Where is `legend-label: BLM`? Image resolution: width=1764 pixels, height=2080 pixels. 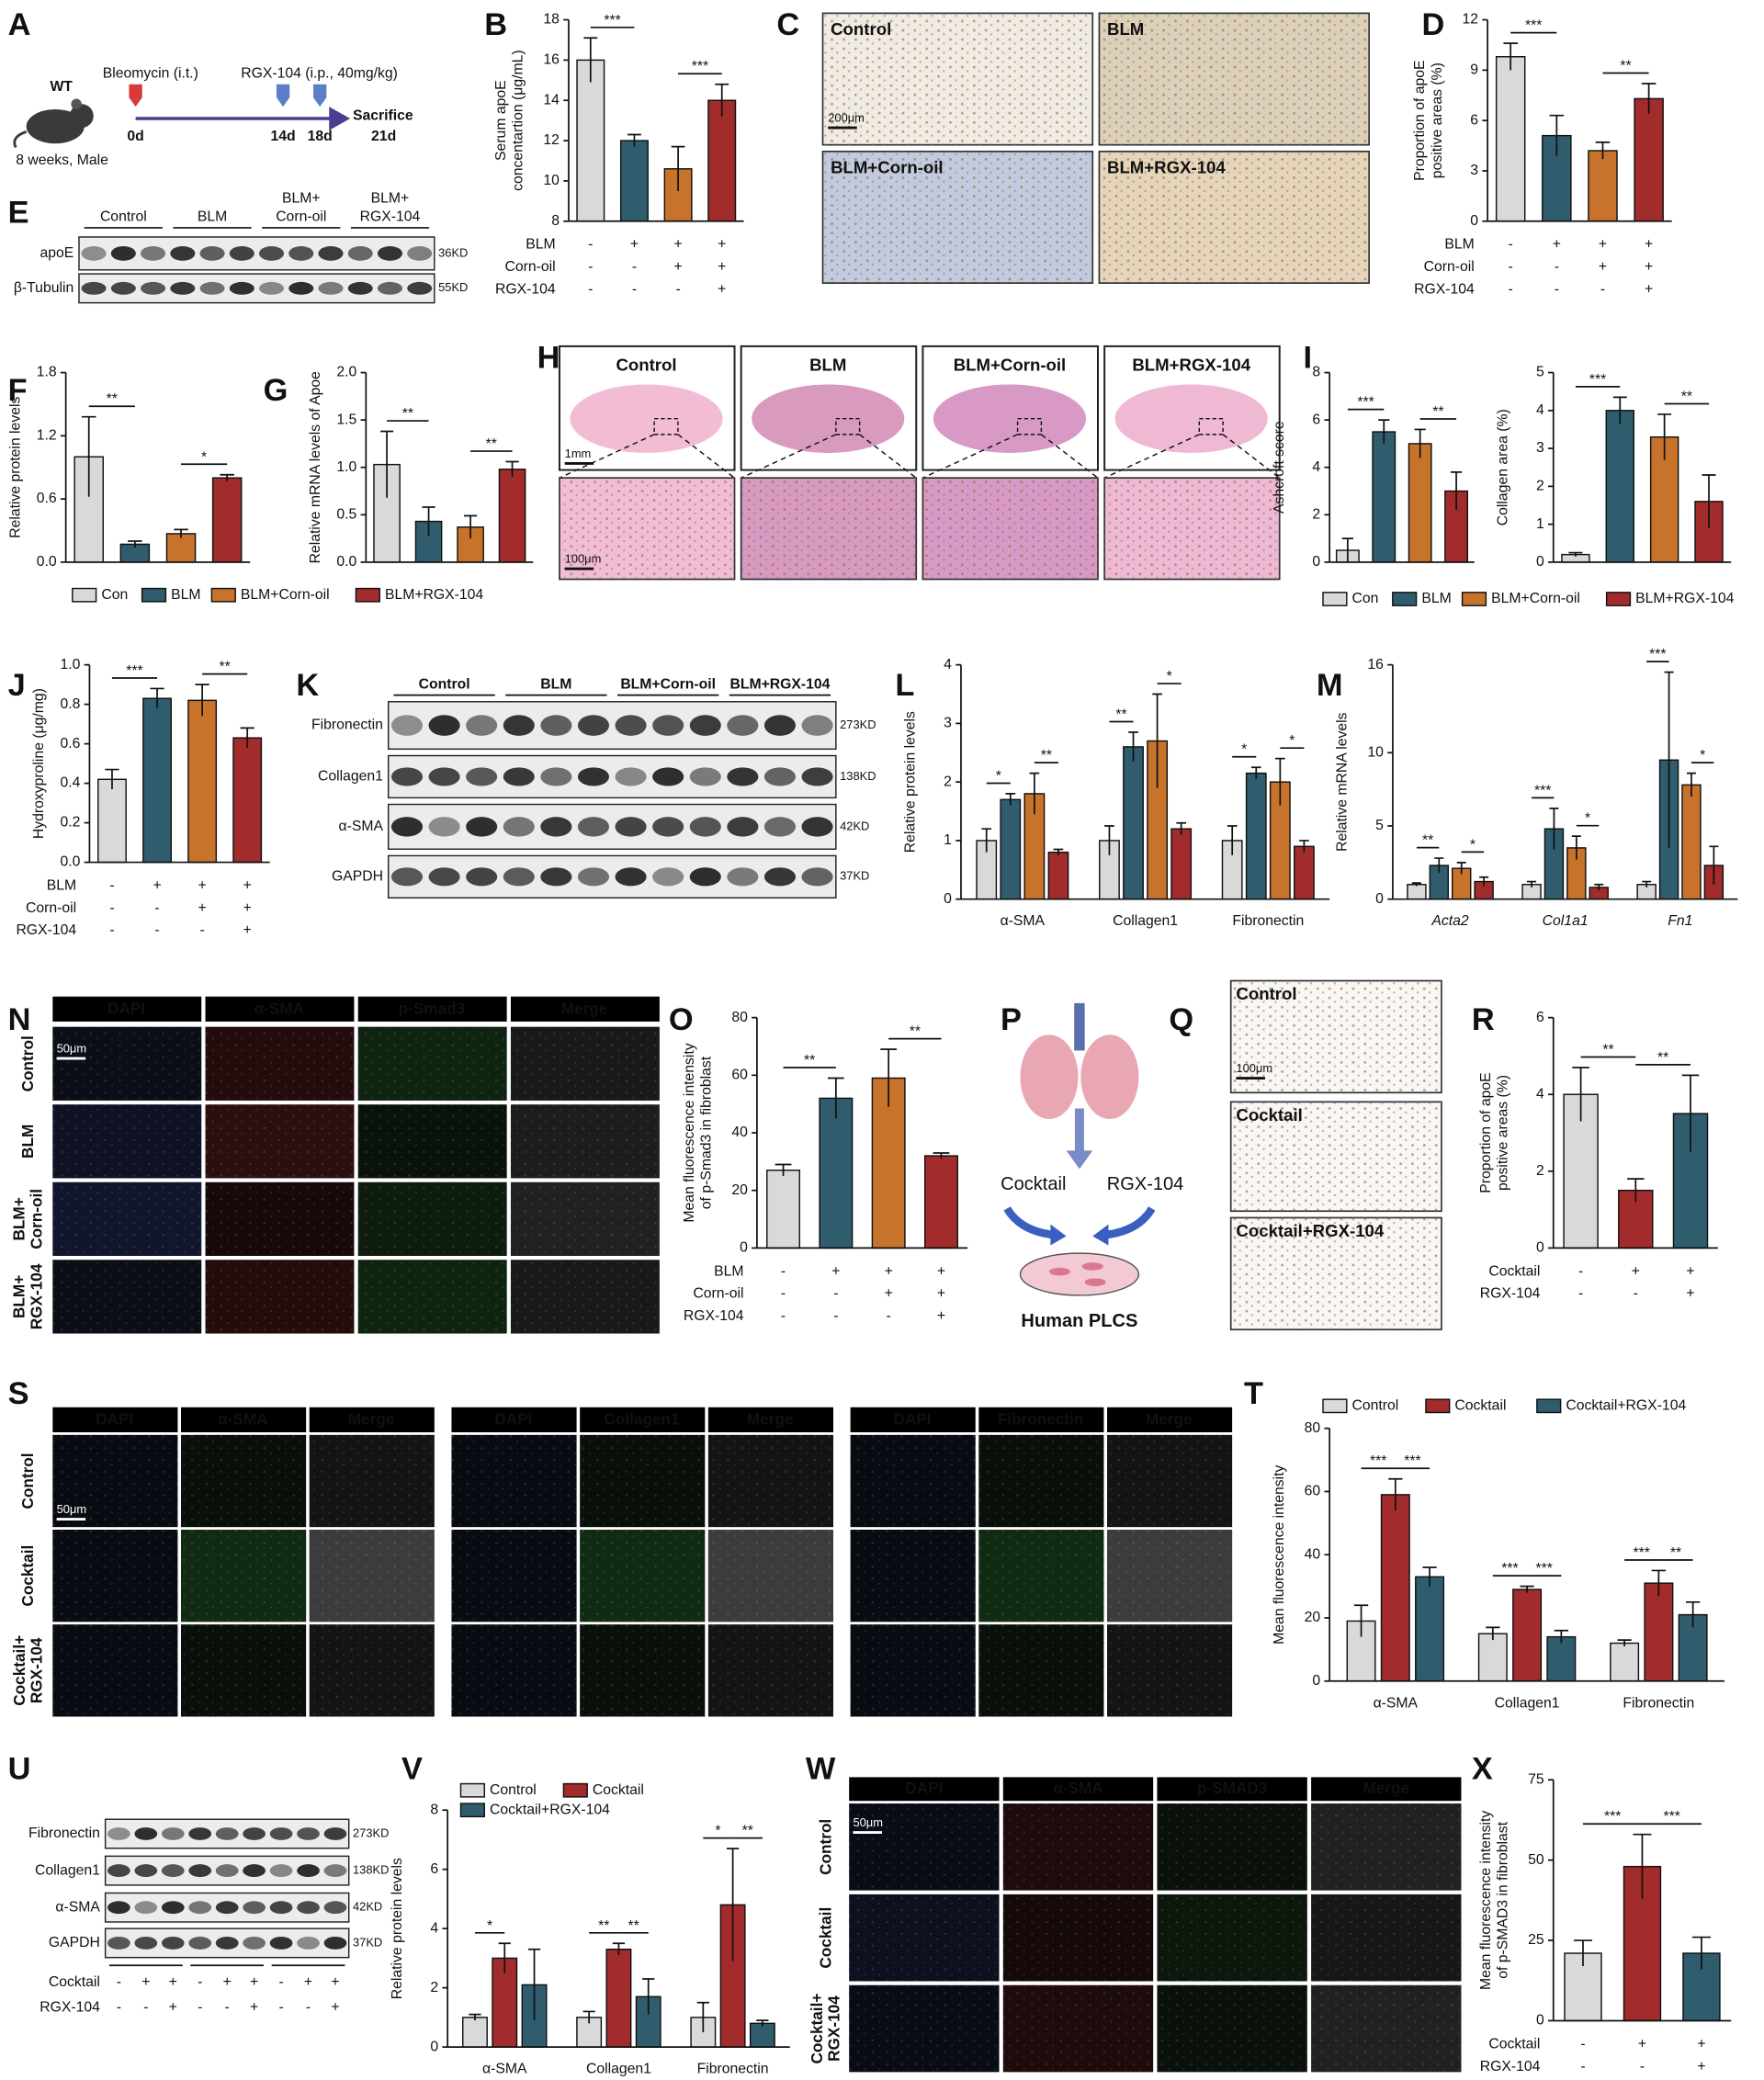 legend-label: BLM is located at coordinates (185, 595).